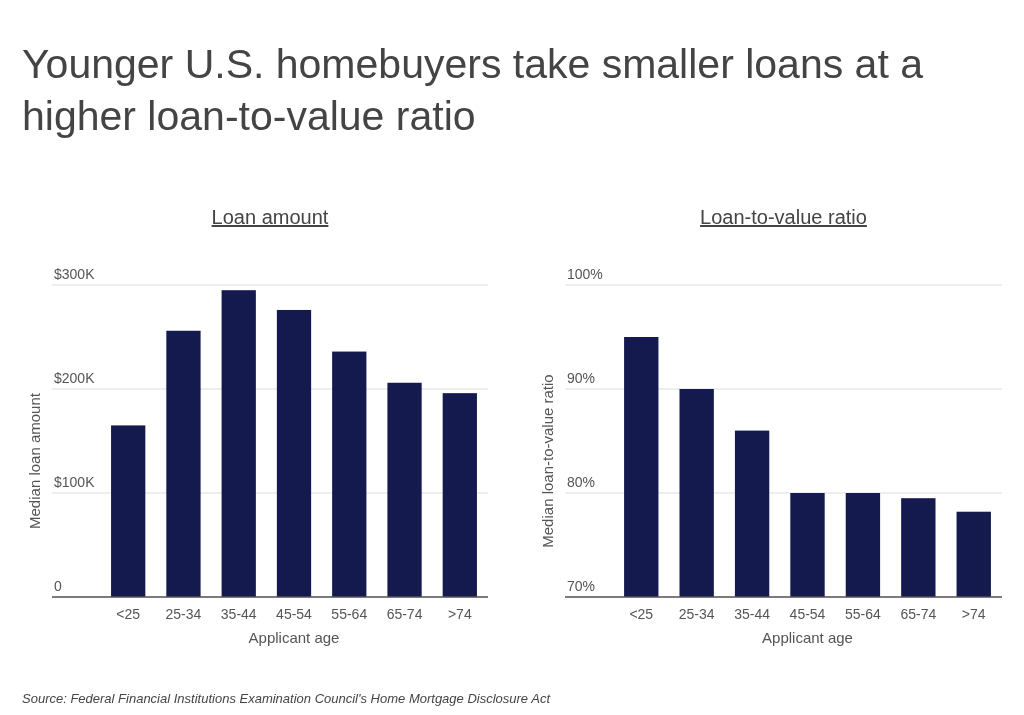  I want to click on source-note: Source: Federal Financial Institutions Examination Council's Home Mortgage Disclosure Act, so click(287, 698).